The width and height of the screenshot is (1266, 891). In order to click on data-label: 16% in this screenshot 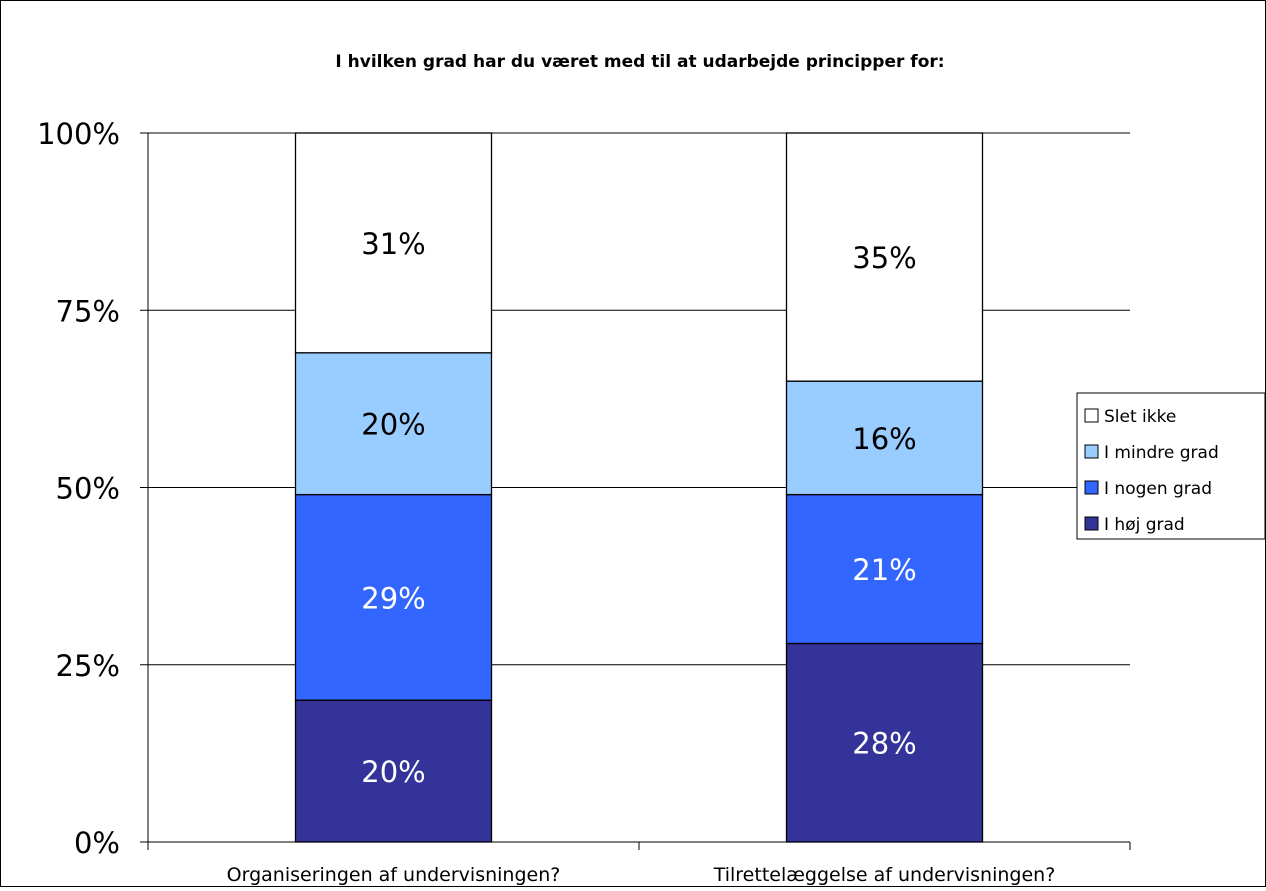, I will do `click(884, 439)`.